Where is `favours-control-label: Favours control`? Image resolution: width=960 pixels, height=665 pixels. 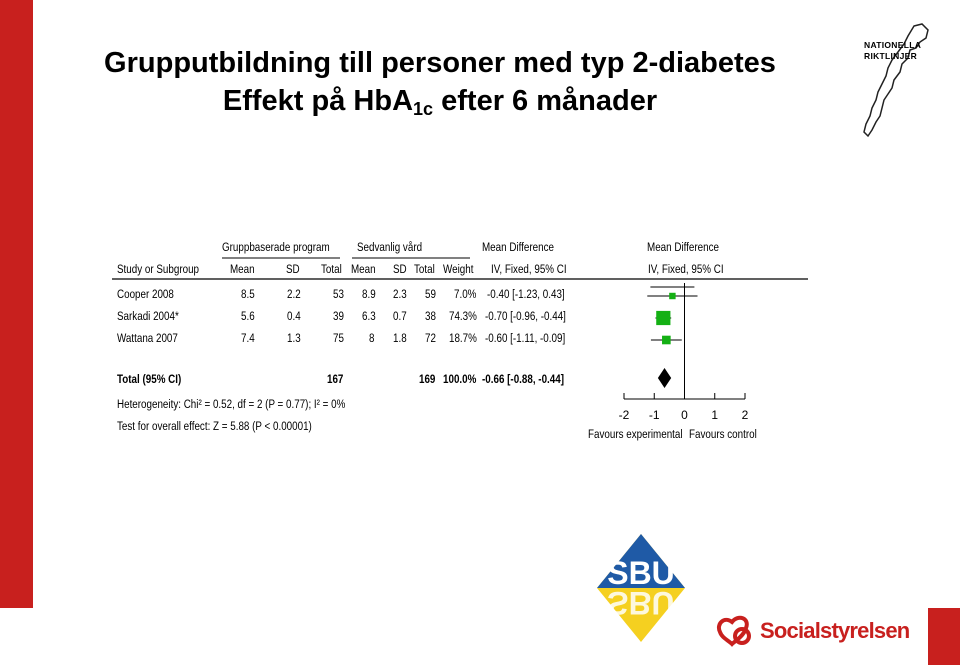 favours-control-label: Favours control is located at coordinates (723, 434).